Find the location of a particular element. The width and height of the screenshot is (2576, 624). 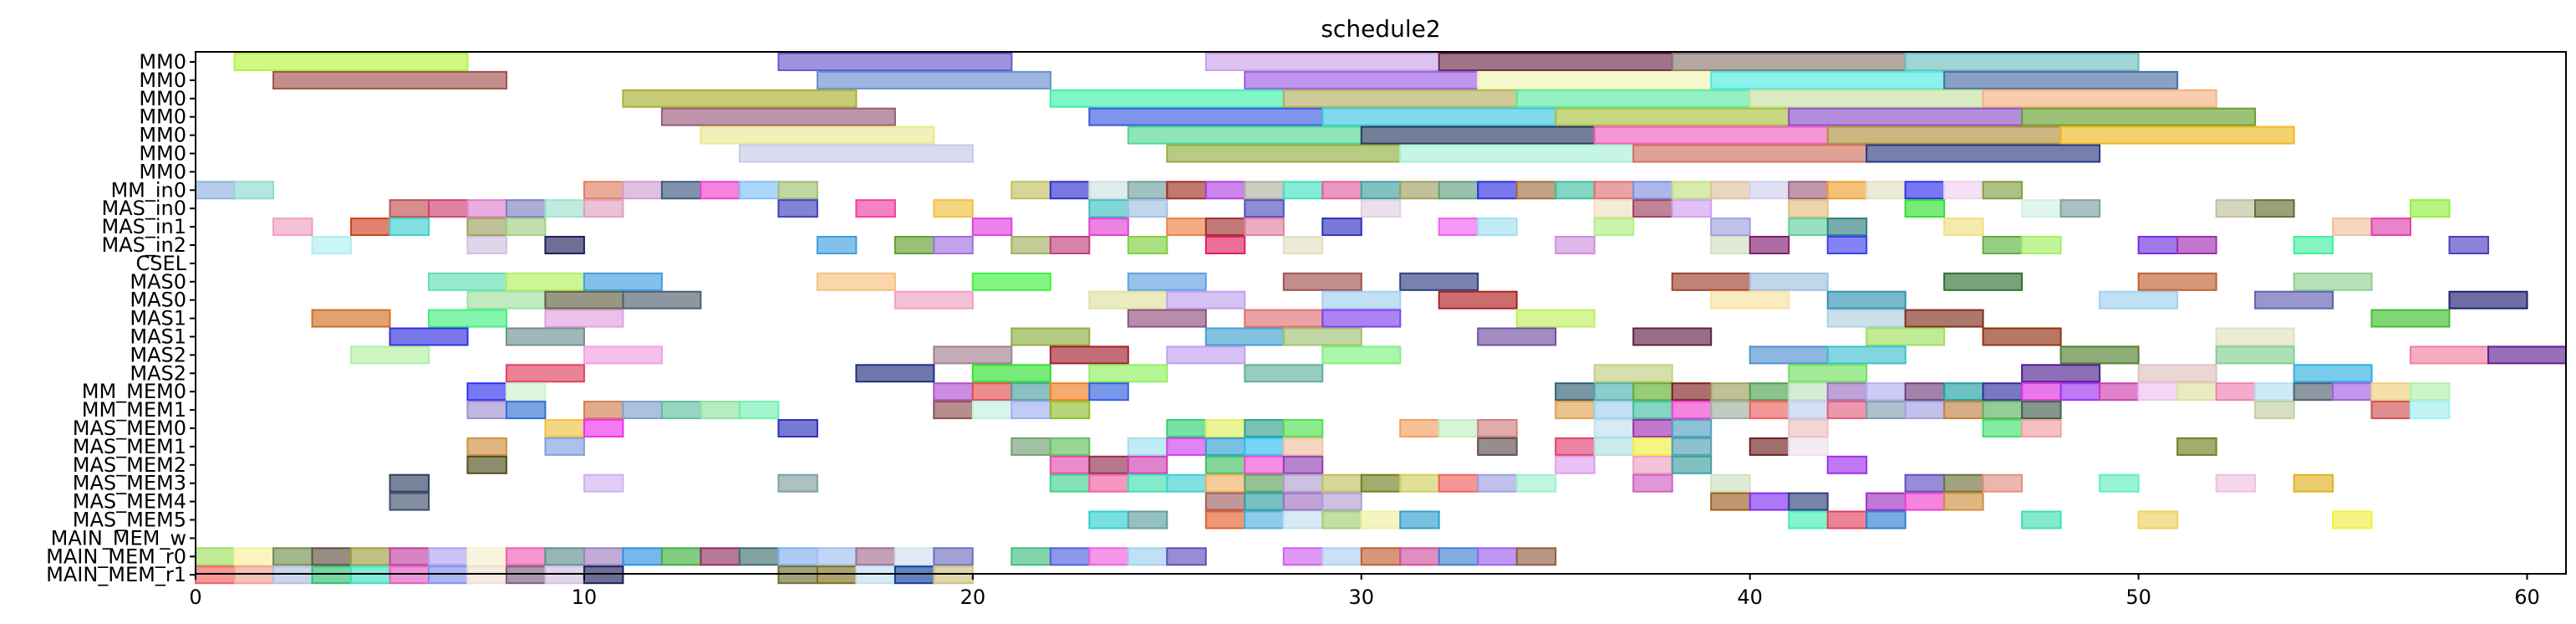

x-tick-label: 60 is located at coordinates (2527, 597).